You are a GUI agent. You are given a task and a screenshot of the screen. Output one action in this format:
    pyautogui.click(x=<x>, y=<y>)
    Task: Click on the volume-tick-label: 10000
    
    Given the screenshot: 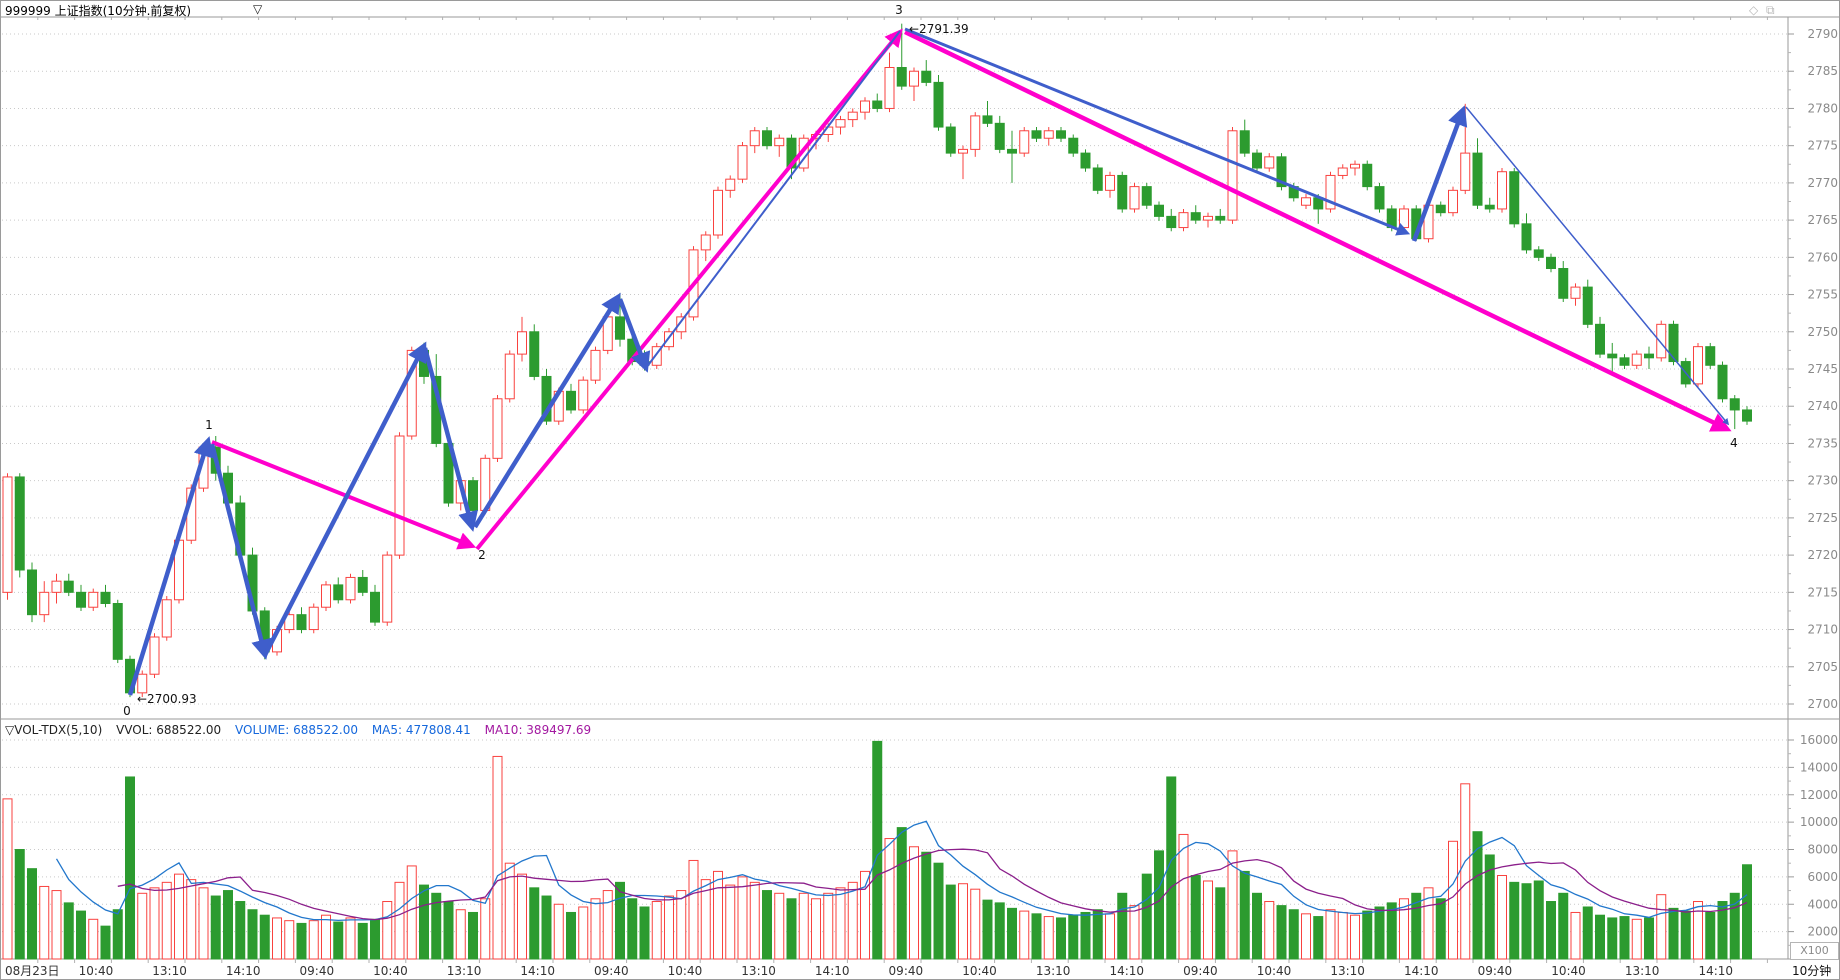 What is the action you would take?
    pyautogui.click(x=1819, y=822)
    